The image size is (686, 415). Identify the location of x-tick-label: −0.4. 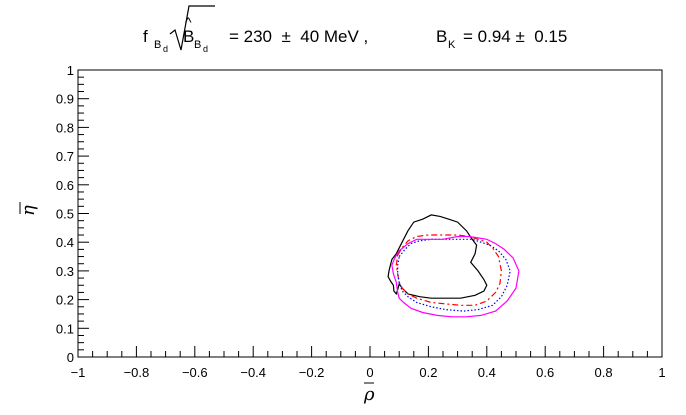
(253, 372).